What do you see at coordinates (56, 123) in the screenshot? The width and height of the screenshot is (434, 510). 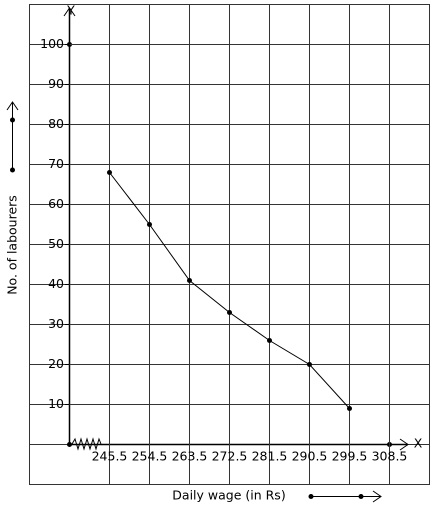 I see `y-tick-label: 80` at bounding box center [56, 123].